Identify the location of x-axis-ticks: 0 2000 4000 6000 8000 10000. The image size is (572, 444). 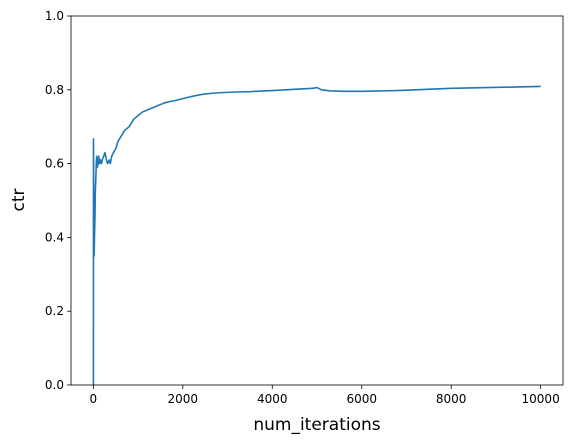
(325, 395).